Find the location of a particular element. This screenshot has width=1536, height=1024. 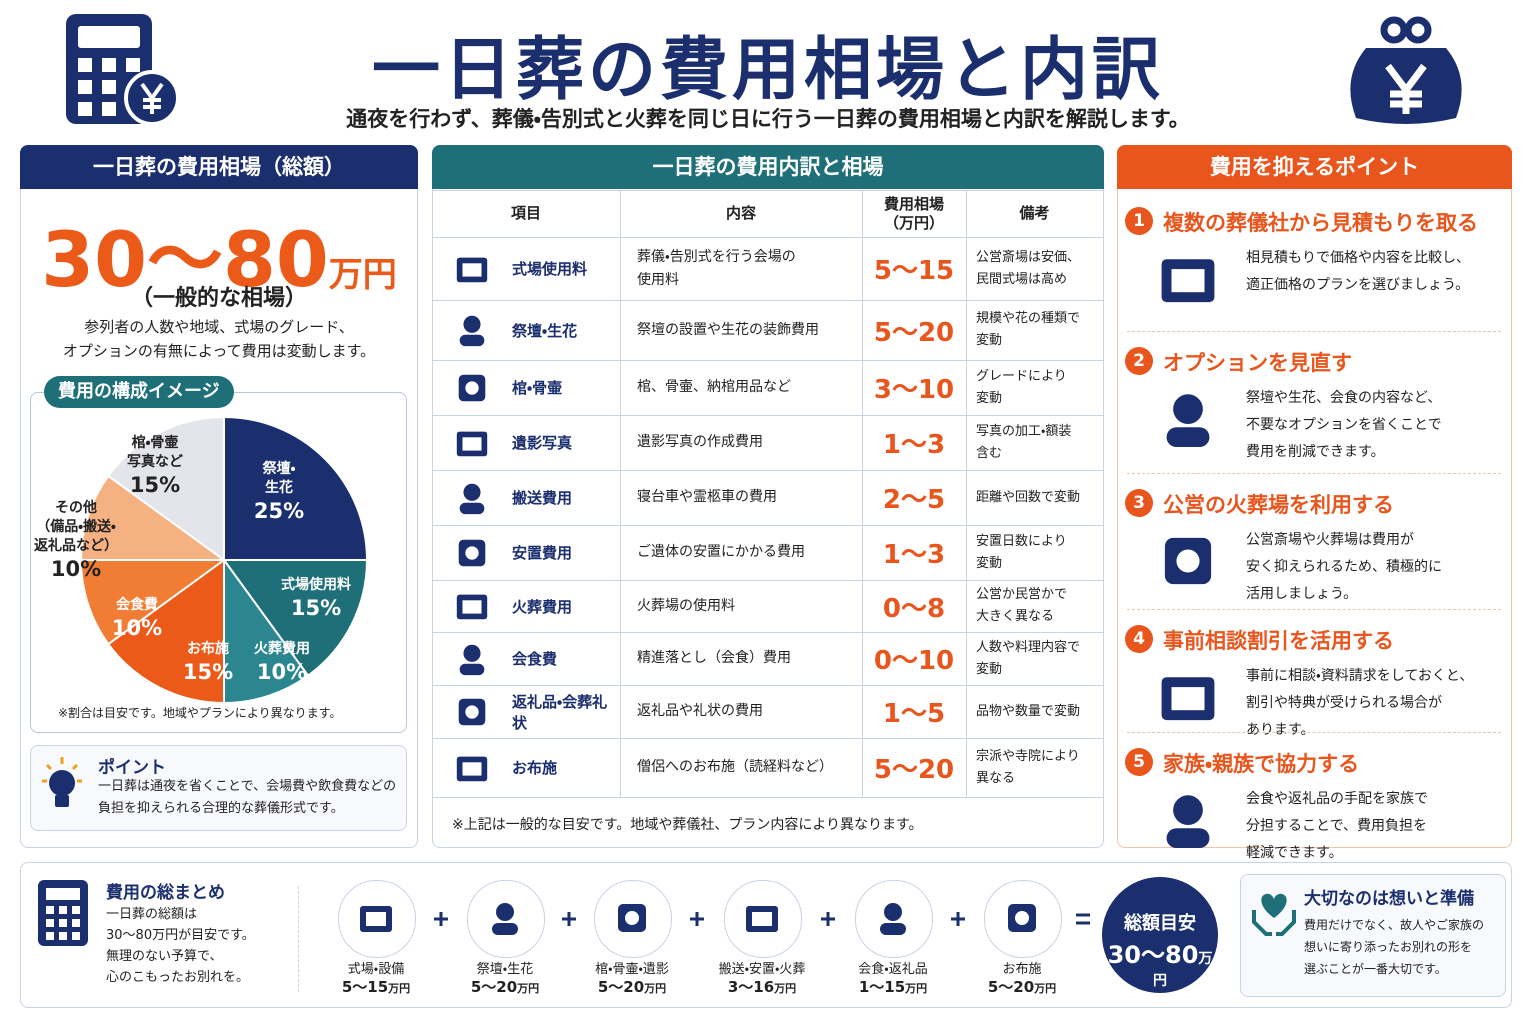

table-cell: 2〜5 is located at coordinates (914, 500).